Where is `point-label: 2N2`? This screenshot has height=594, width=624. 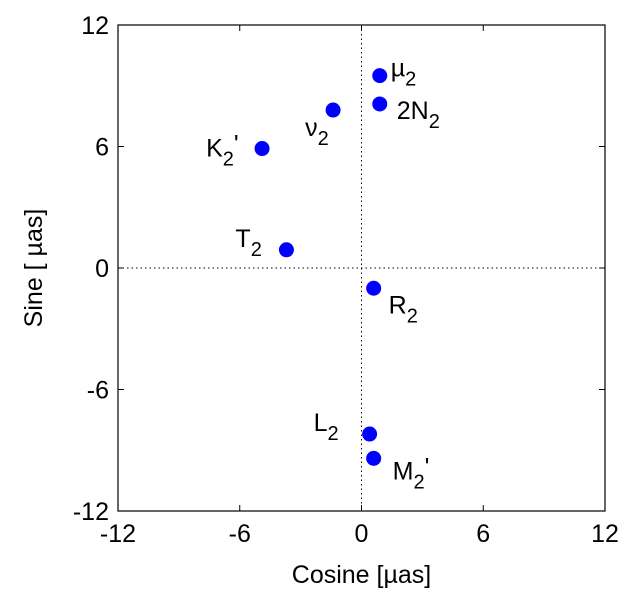
point-label: 2N2 is located at coordinates (418, 115).